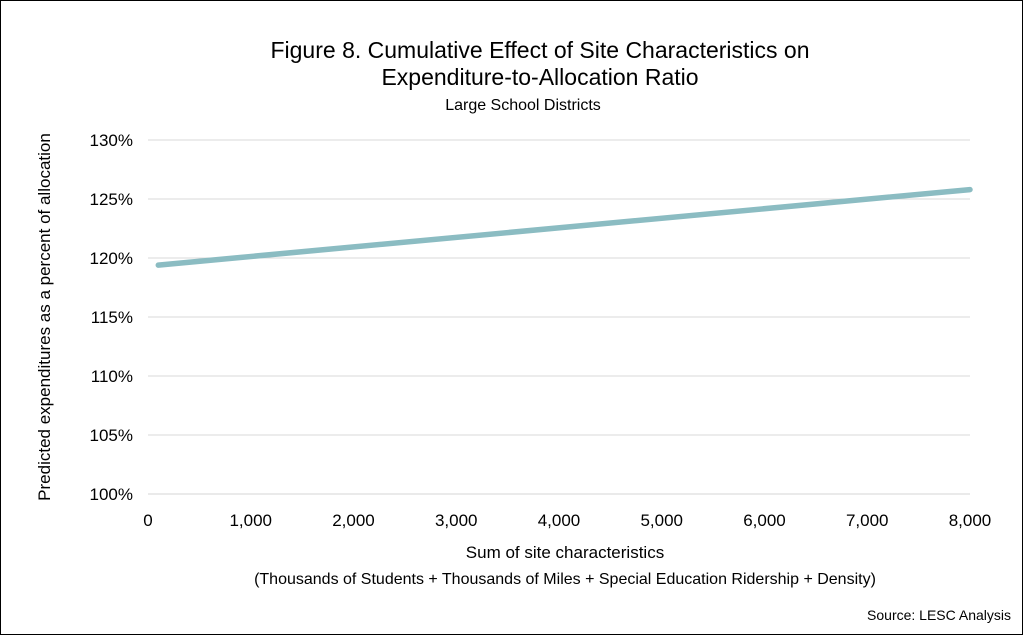 The width and height of the screenshot is (1023, 635). What do you see at coordinates (970, 520) in the screenshot?
I see `x-tick-label: 8,000` at bounding box center [970, 520].